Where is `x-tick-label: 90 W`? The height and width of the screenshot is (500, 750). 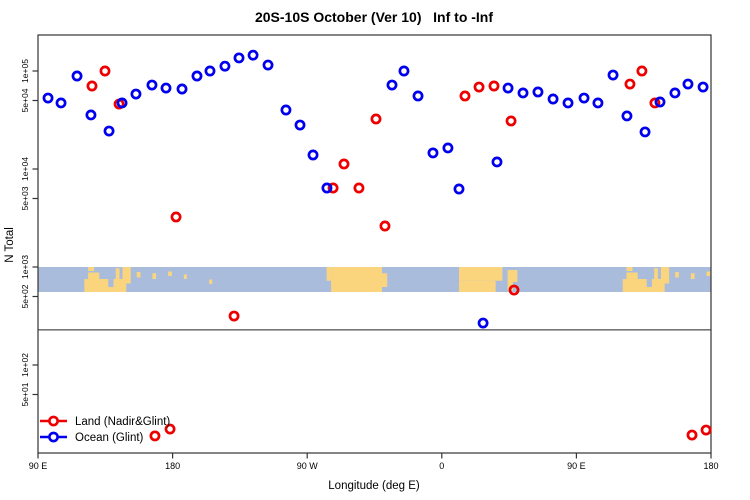 x-tick-label: 90 W is located at coordinates (308, 466).